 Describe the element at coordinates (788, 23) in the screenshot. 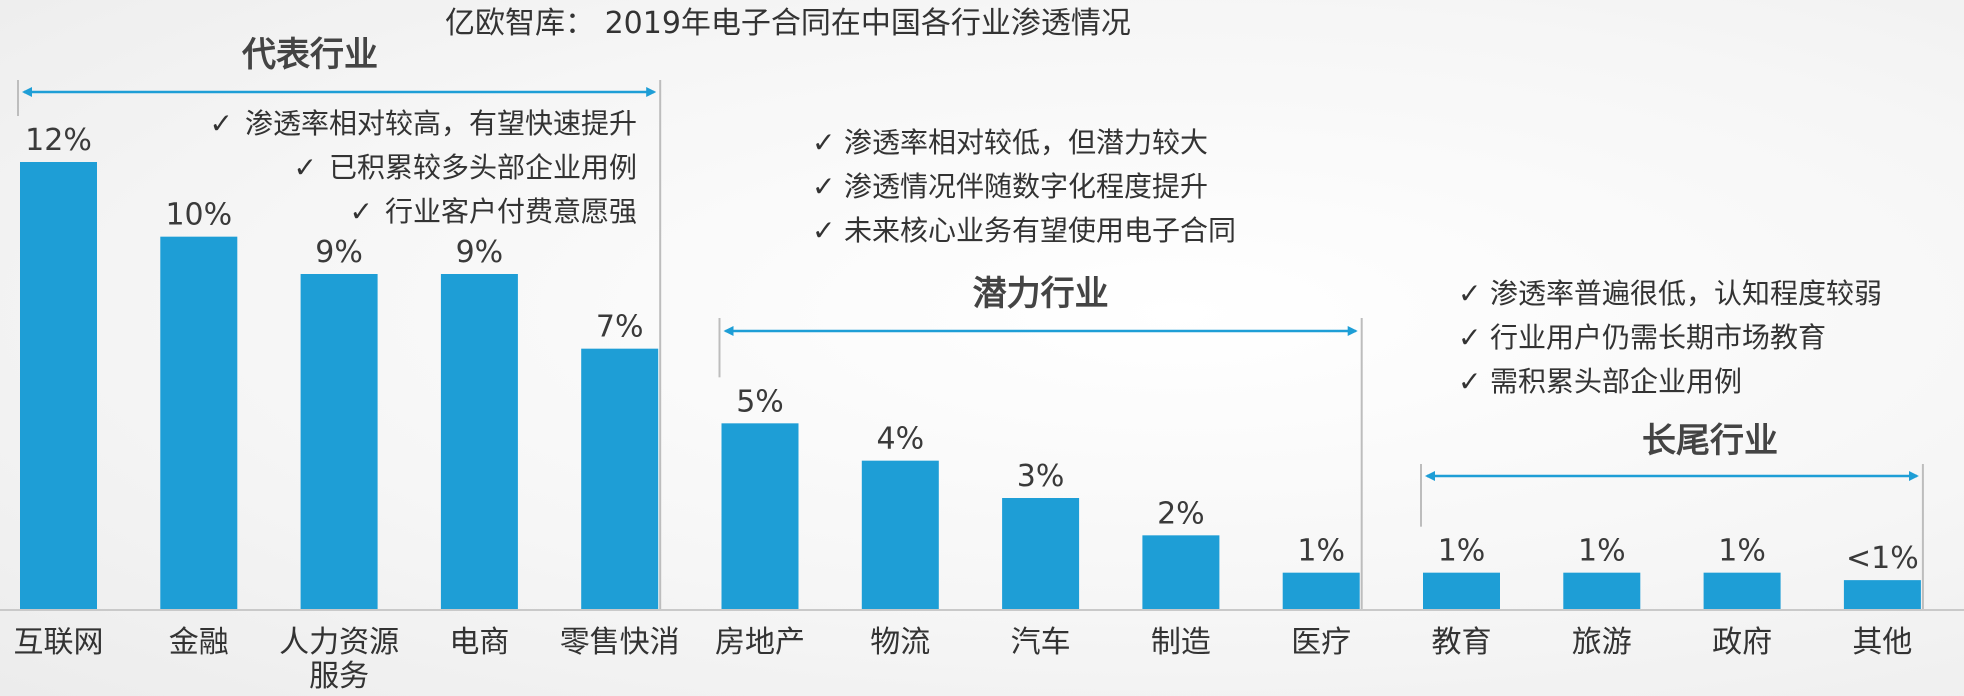

I see `chart-title: 亿欧智库： 2019年电子合同在中国各行业渗透情况` at that location.